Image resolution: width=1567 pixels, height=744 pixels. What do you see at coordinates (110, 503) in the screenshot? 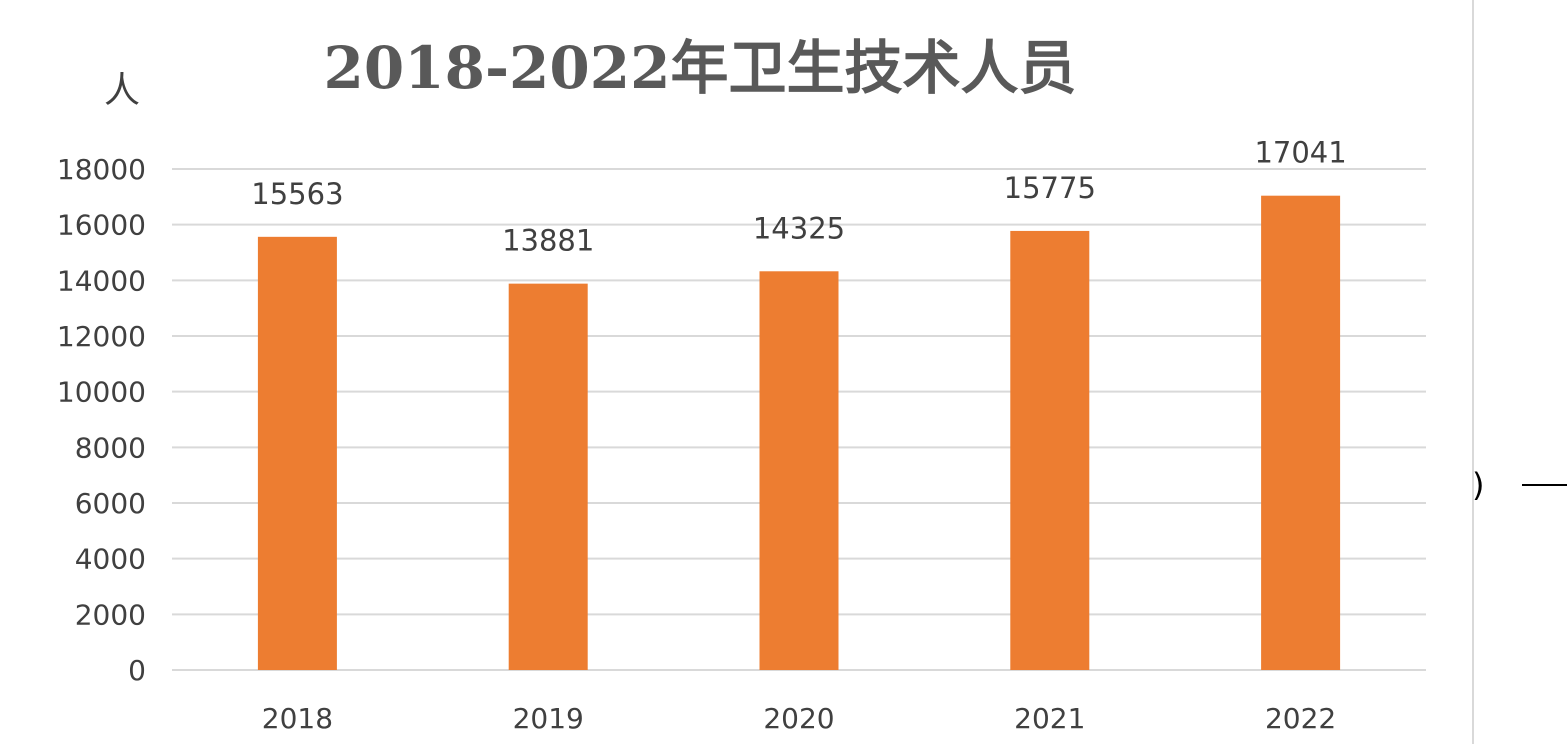
I see `y-tick-label-6000: 6000` at bounding box center [110, 503].